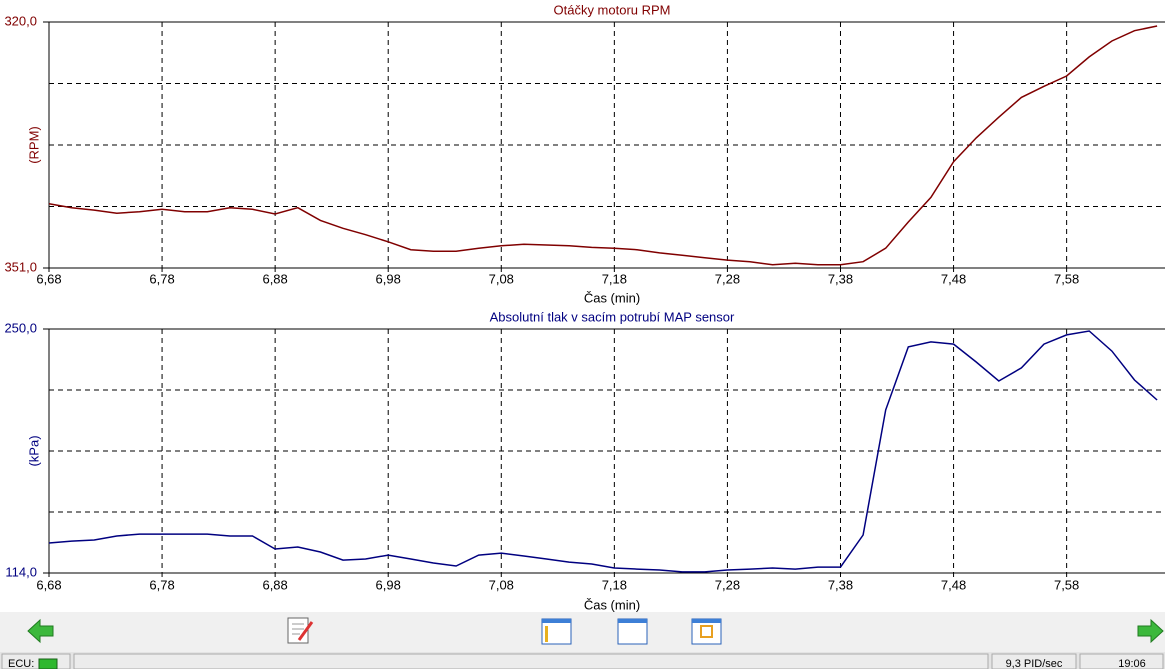 Image resolution: width=1165 pixels, height=669 pixels. Describe the element at coordinates (21, 663) in the screenshot. I see `ecu-label: ECU:` at that location.